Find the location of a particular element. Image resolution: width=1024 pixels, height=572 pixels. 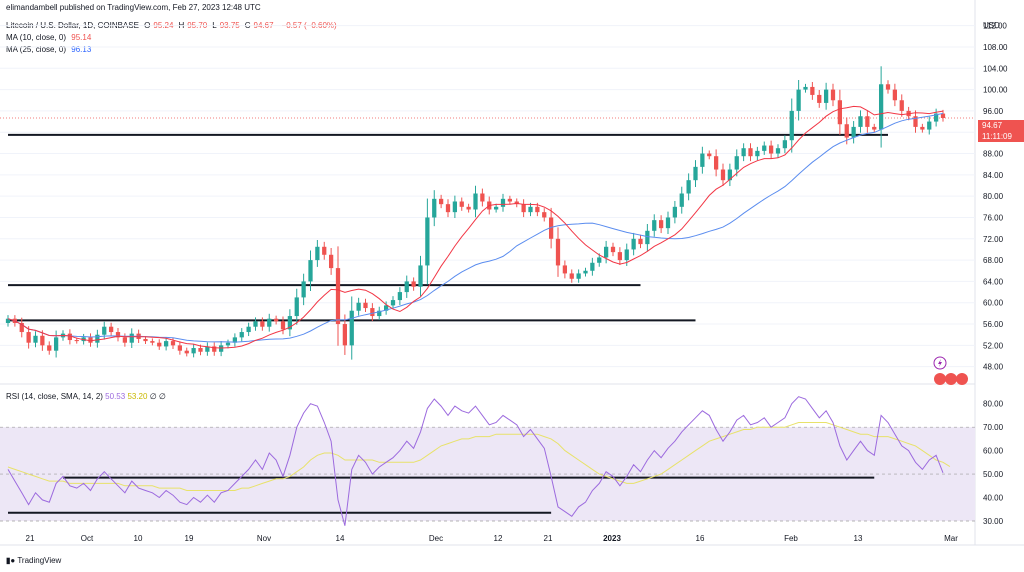

last-price-value: 94.67 is located at coordinates (992, 125).